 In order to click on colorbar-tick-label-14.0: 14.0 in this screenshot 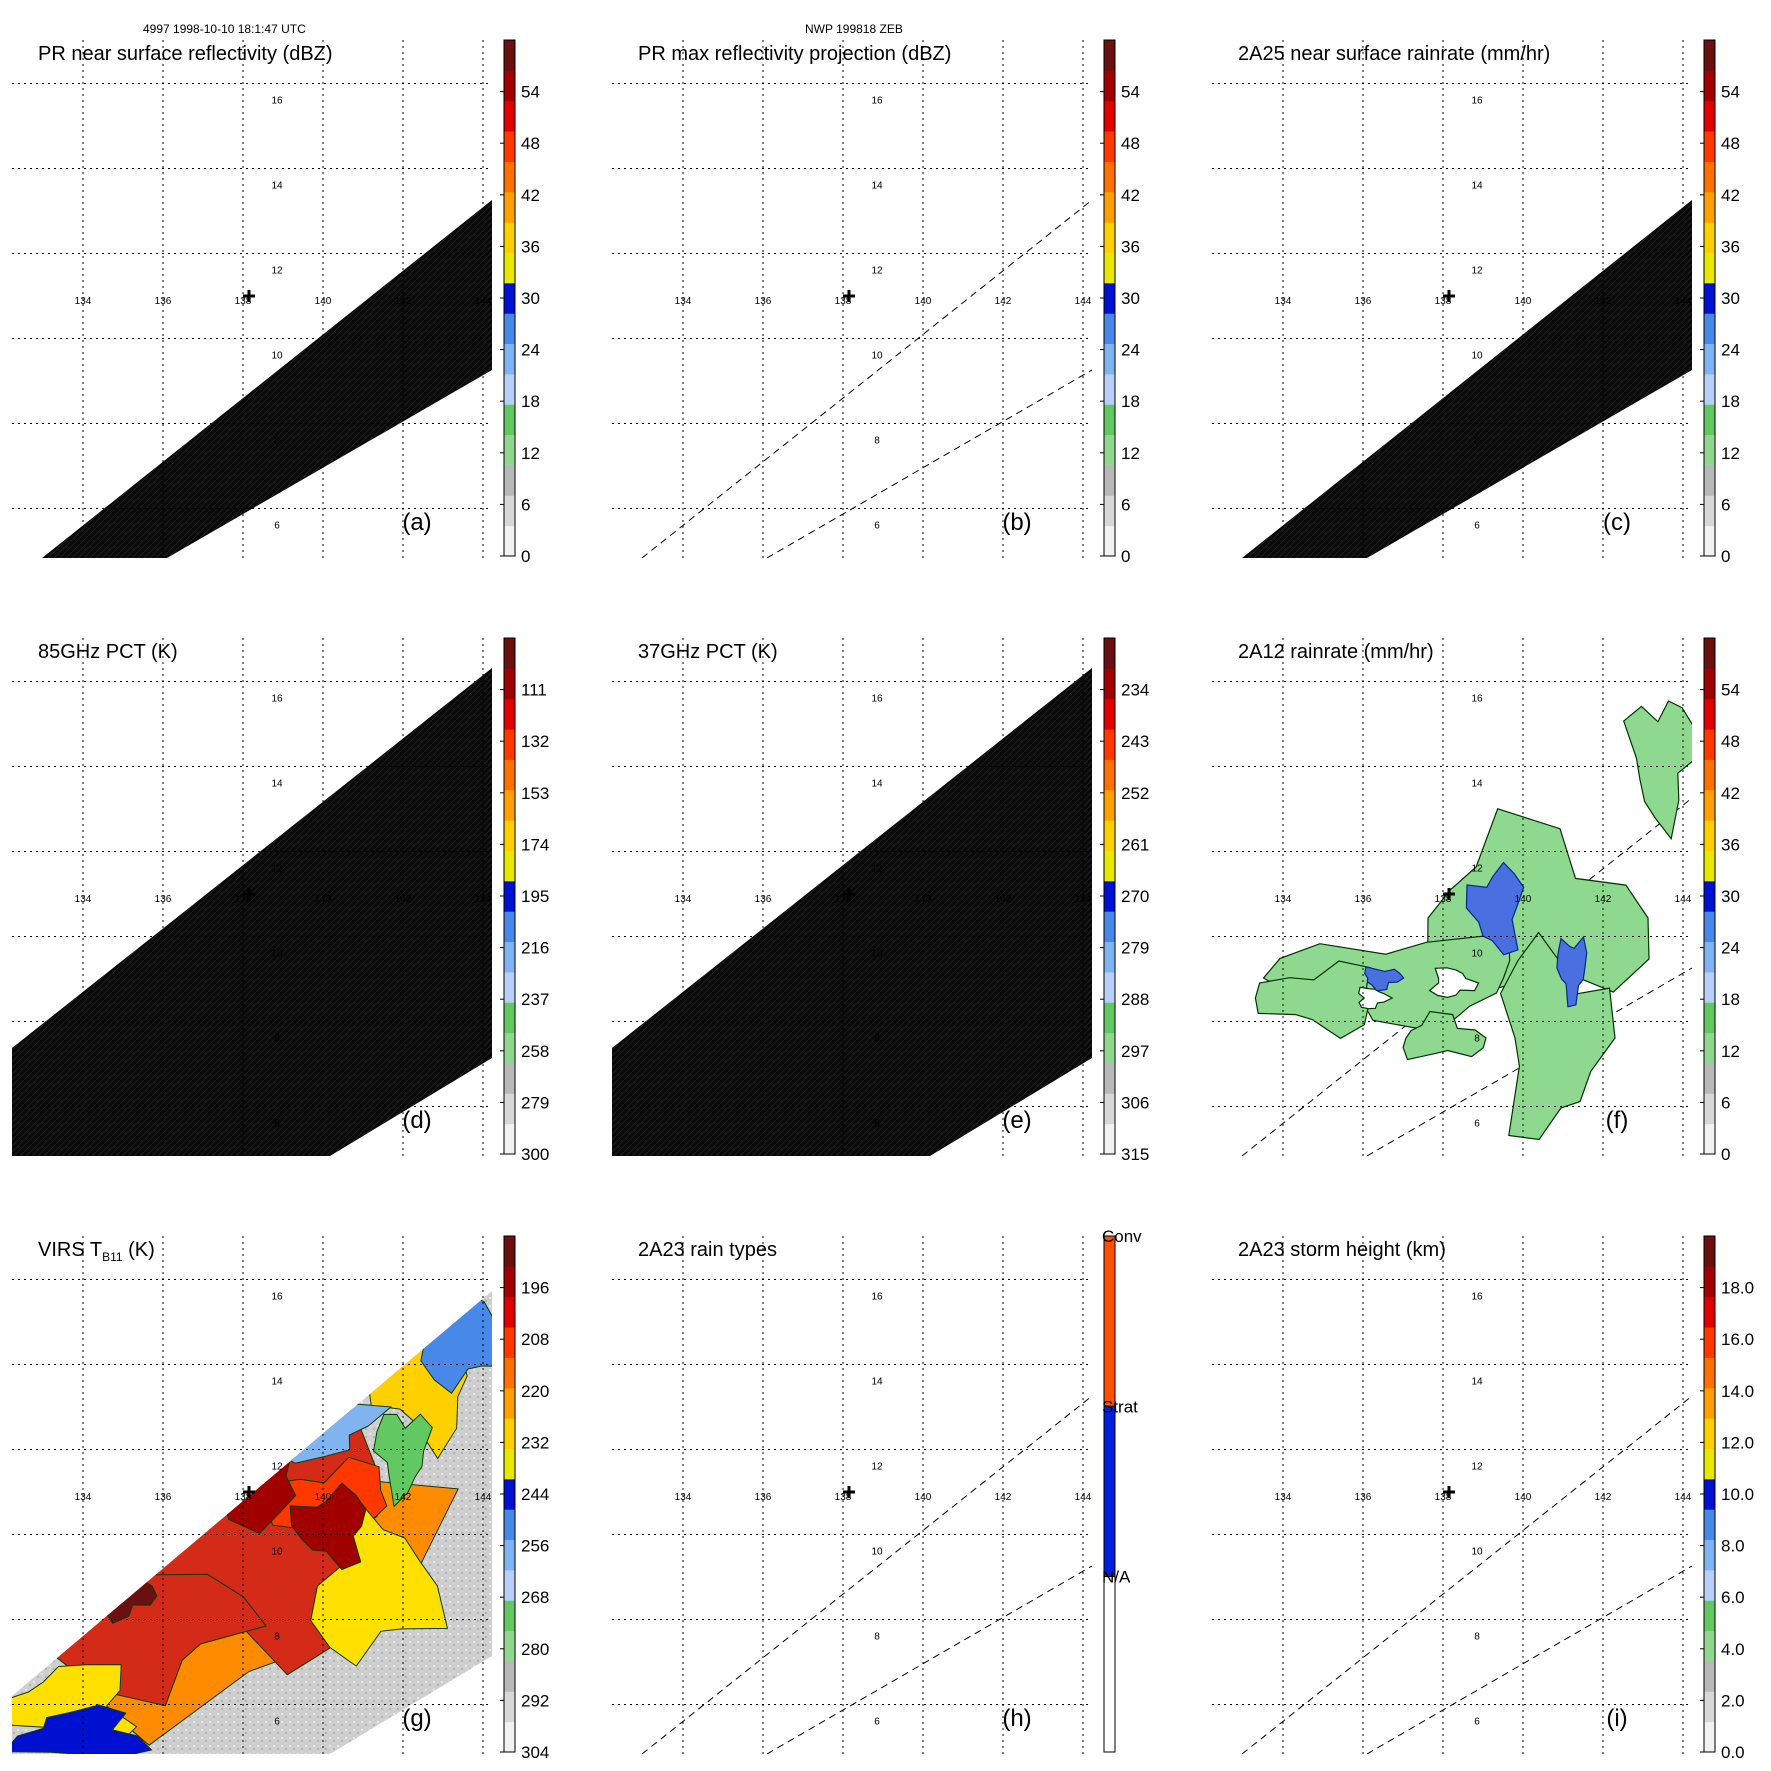, I will do `click(1737, 1391)`.